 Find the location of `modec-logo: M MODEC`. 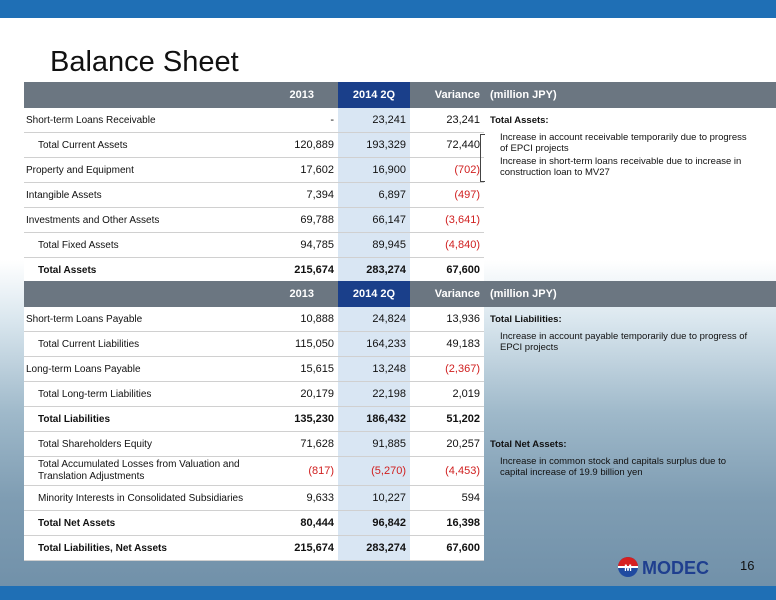

modec-logo: M MODEC is located at coordinates (671, 567).